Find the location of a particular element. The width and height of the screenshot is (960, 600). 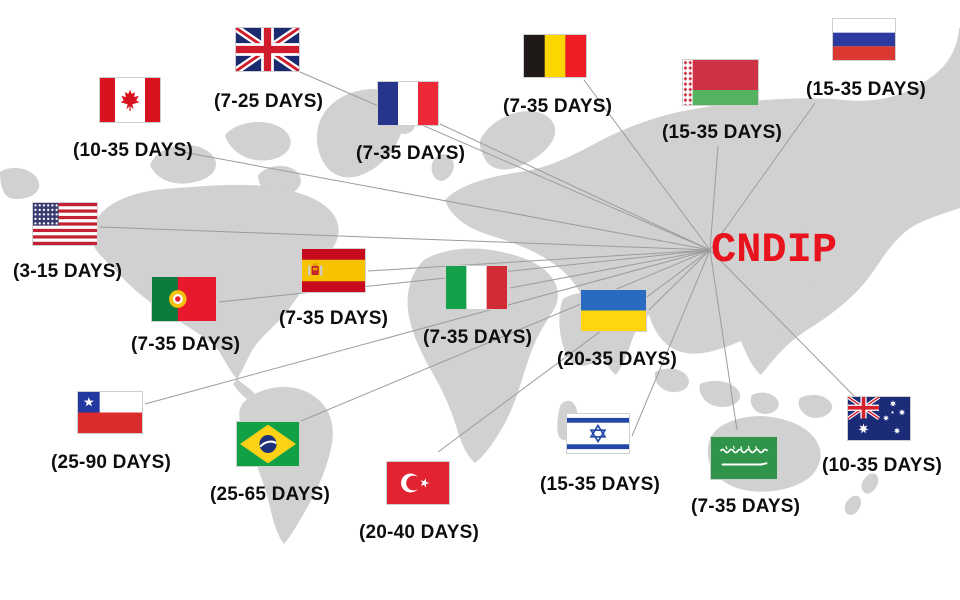

delivery-days-label-israel: (15-35 DAYS) is located at coordinates (600, 484).